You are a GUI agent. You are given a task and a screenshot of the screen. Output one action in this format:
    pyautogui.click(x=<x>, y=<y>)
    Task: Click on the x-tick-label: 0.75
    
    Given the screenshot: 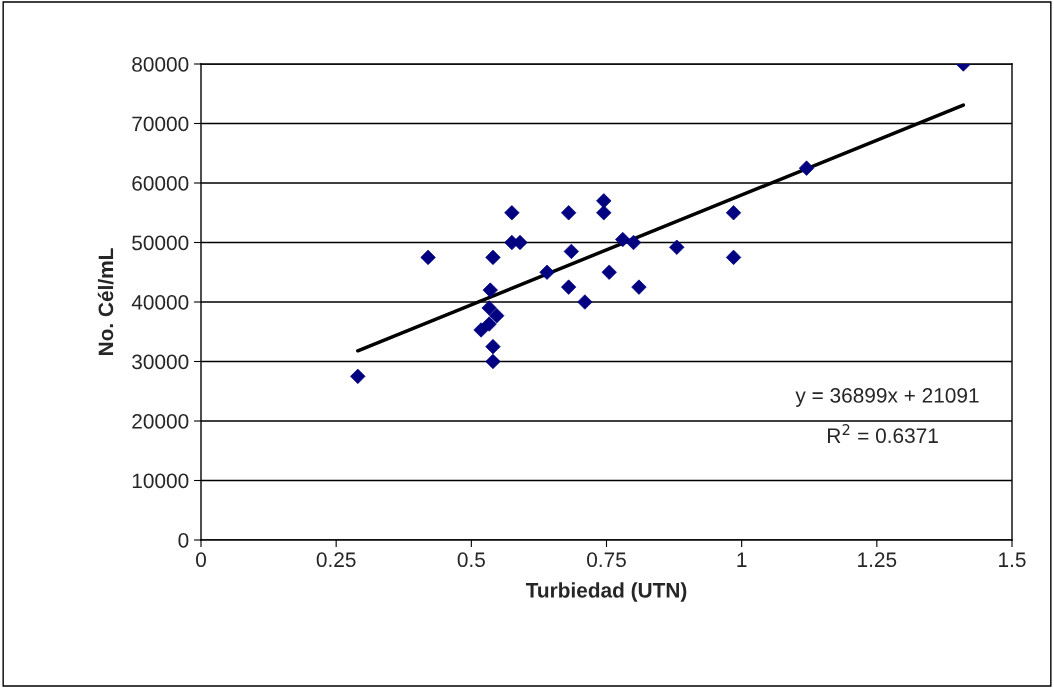 What is the action you would take?
    pyautogui.click(x=606, y=560)
    